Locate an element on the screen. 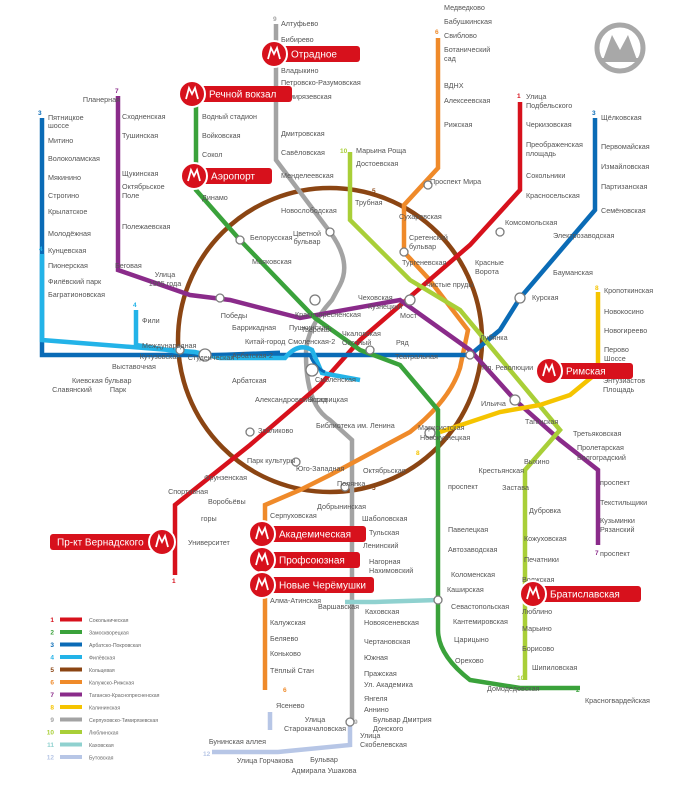 This screenshot has height=795, width=692. station-label: Донского is located at coordinates (388, 728).